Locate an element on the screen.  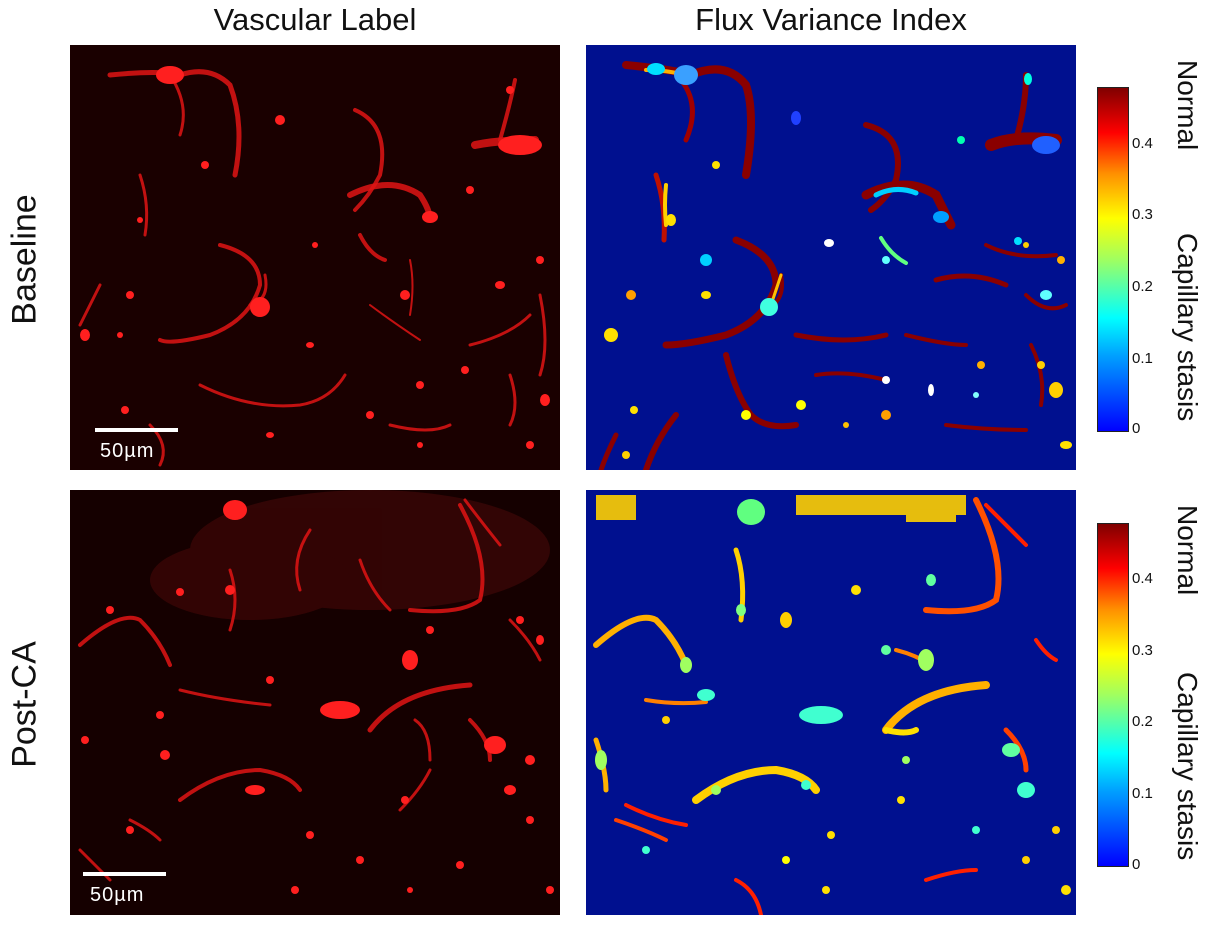
colorbar-label-normal-baseline: Normal is located at coordinates (1187, 105).